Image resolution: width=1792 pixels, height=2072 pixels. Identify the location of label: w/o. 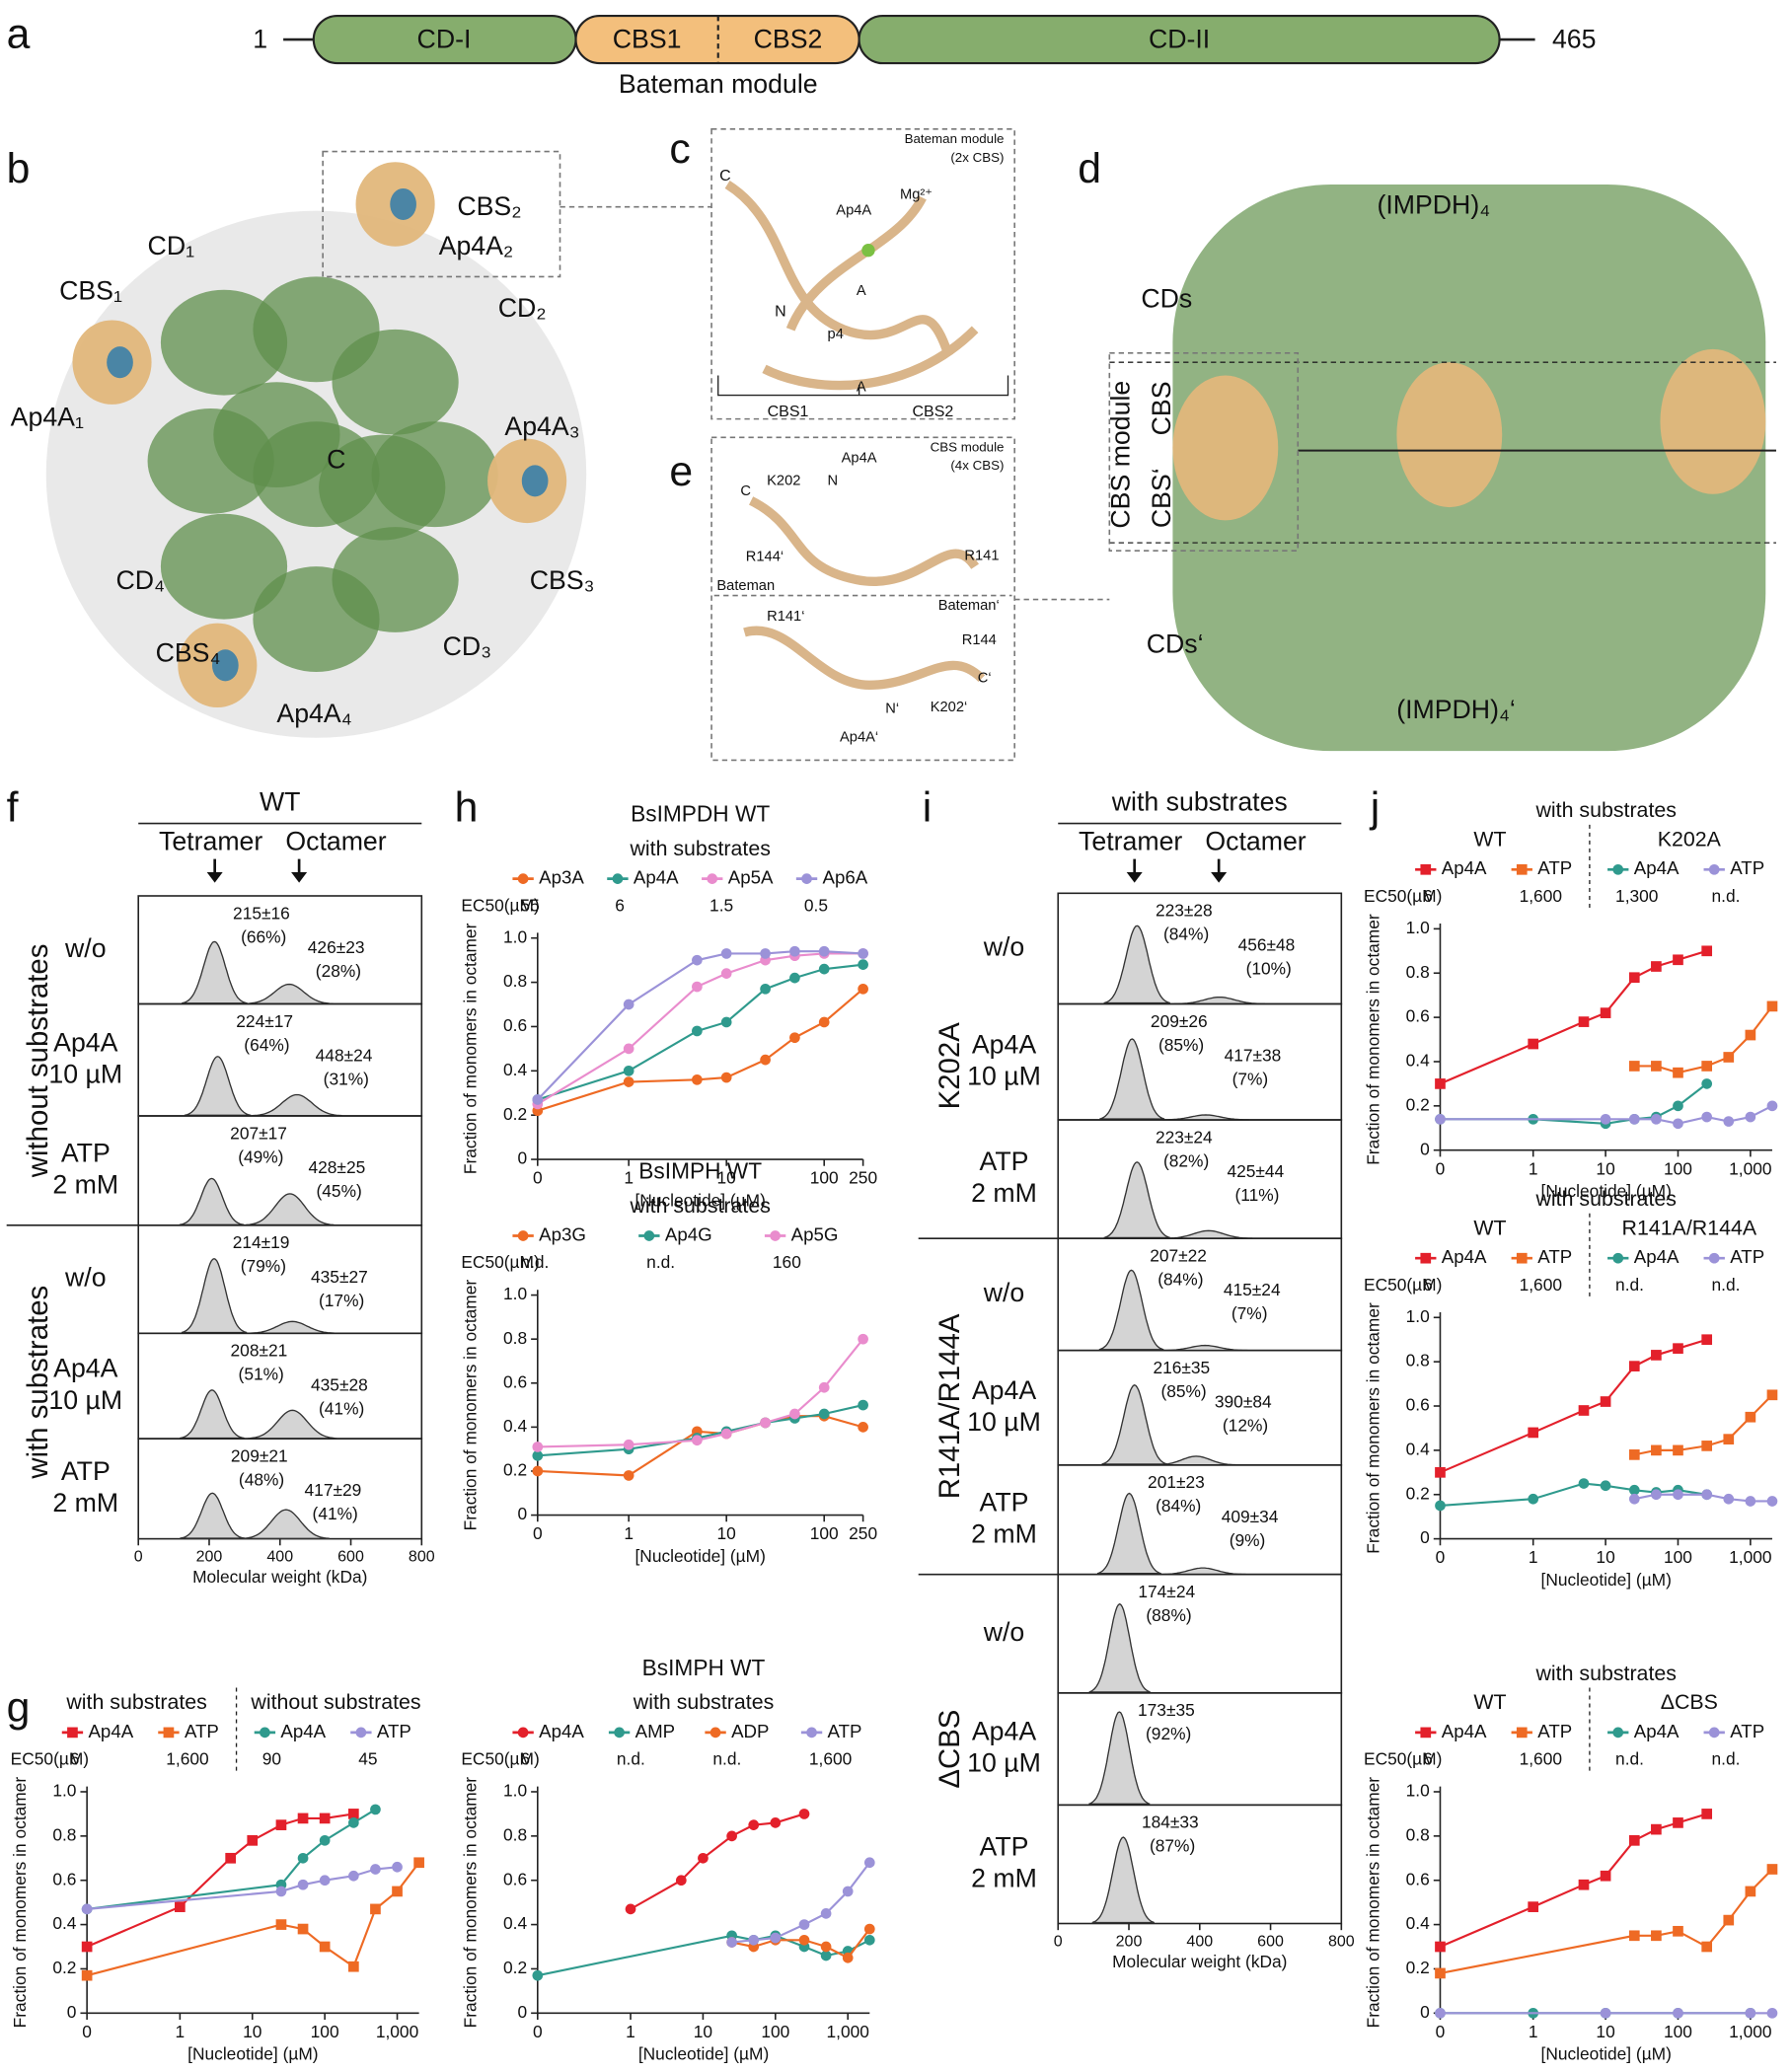
(1004, 1292).